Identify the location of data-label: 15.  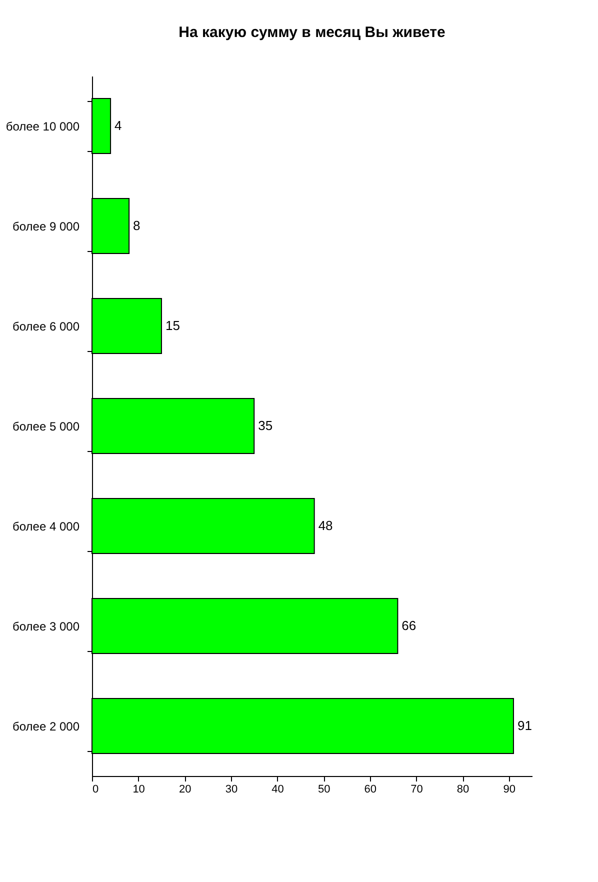
(172, 325).